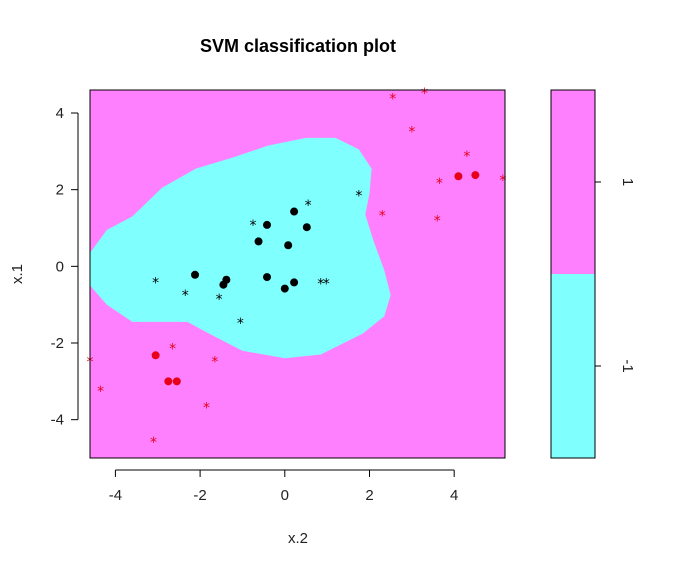 Image resolution: width=685 pixels, height=570 pixels. I want to click on x-tick-label: -4, so click(115, 495).